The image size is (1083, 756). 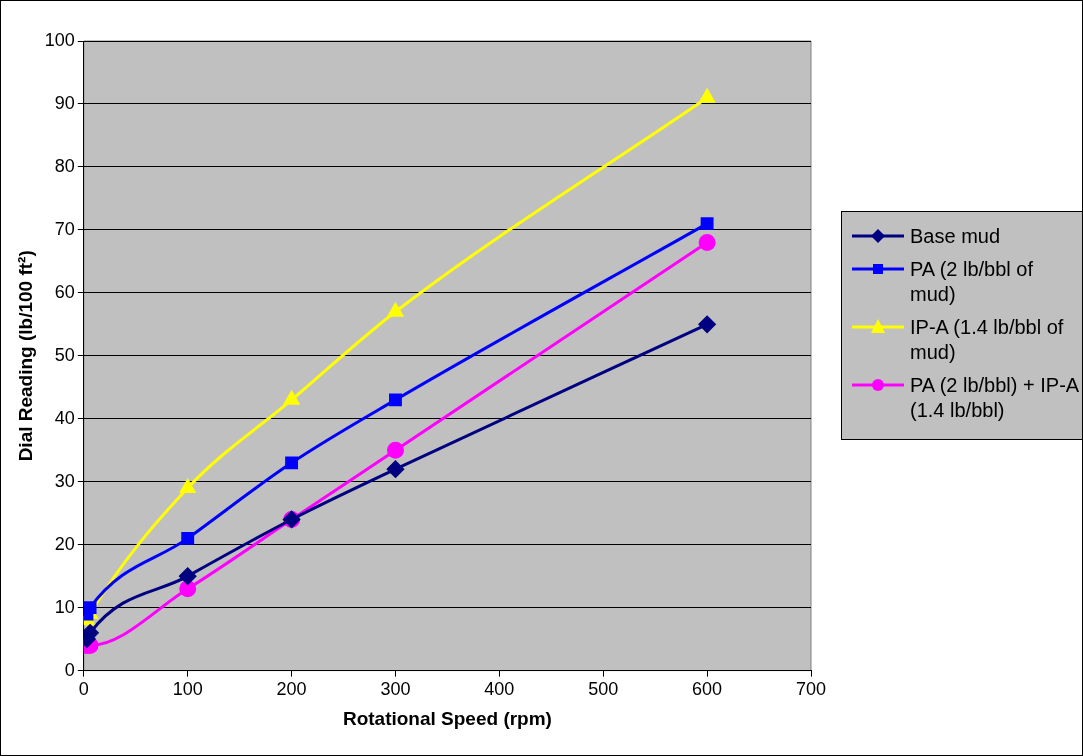 I want to click on x-tick-label: 0, so click(x=83, y=689).